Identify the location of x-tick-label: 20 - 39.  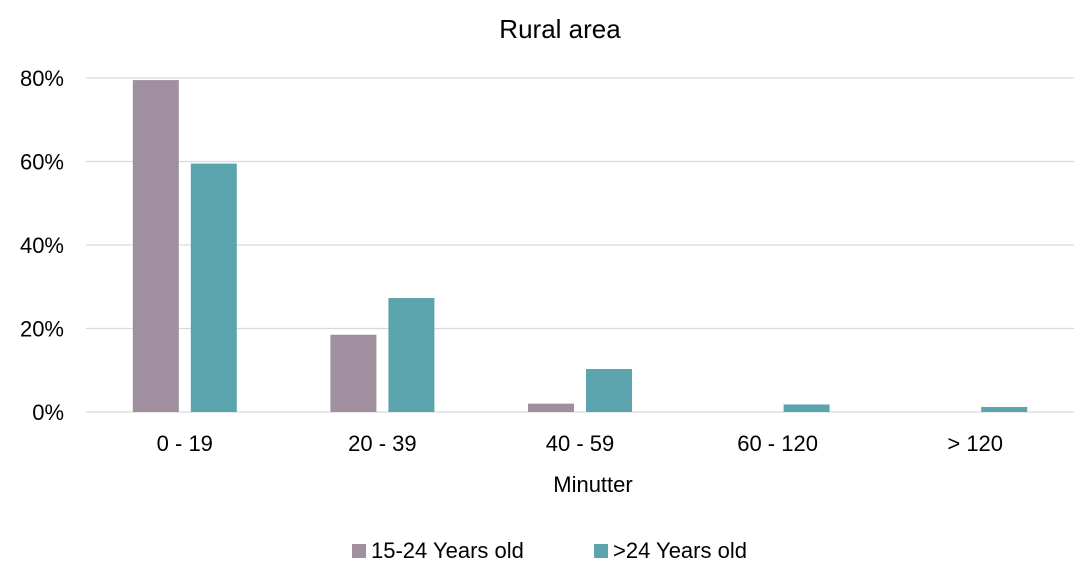
(382, 443).